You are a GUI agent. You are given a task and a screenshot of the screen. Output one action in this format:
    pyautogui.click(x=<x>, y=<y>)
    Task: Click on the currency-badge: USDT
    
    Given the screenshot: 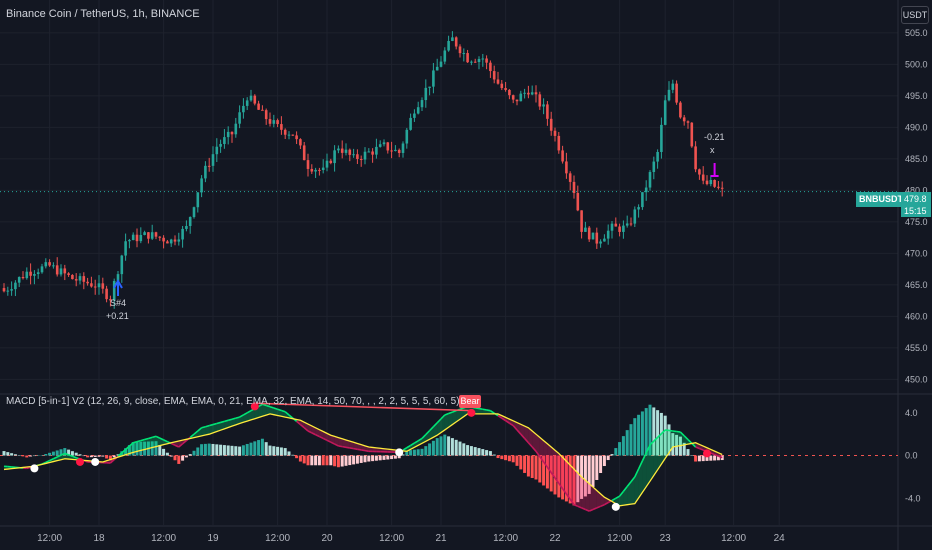 What is the action you would take?
    pyautogui.click(x=915, y=15)
    